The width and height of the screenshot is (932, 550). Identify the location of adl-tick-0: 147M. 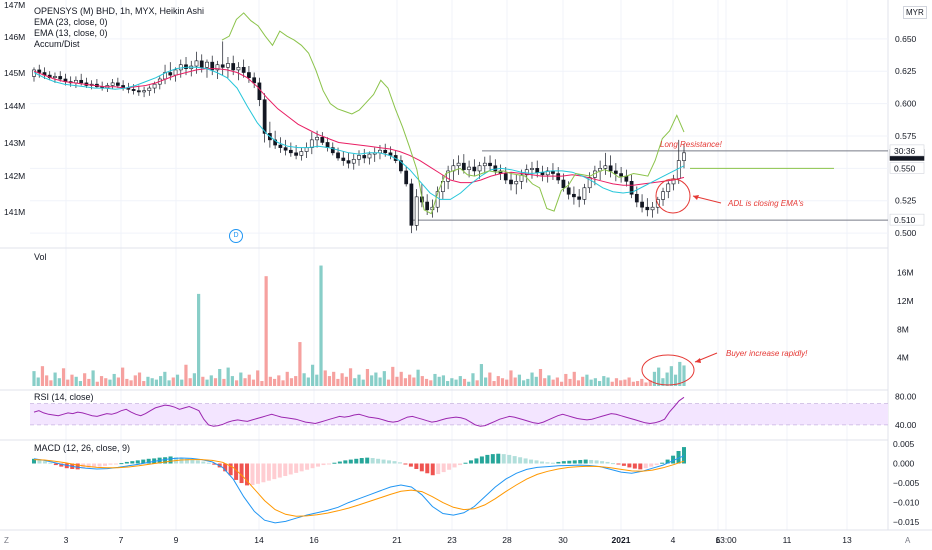
(14, 5).